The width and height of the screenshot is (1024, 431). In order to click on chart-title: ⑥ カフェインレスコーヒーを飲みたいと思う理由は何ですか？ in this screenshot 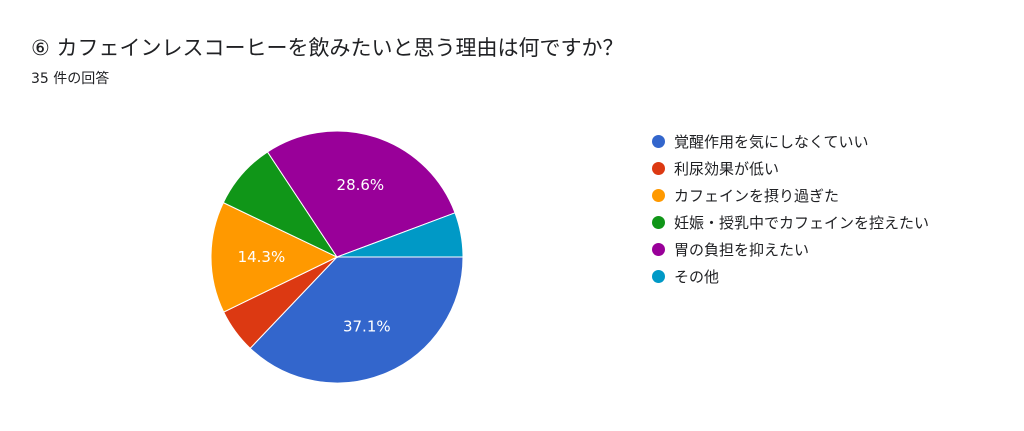, I will do `click(327, 48)`.